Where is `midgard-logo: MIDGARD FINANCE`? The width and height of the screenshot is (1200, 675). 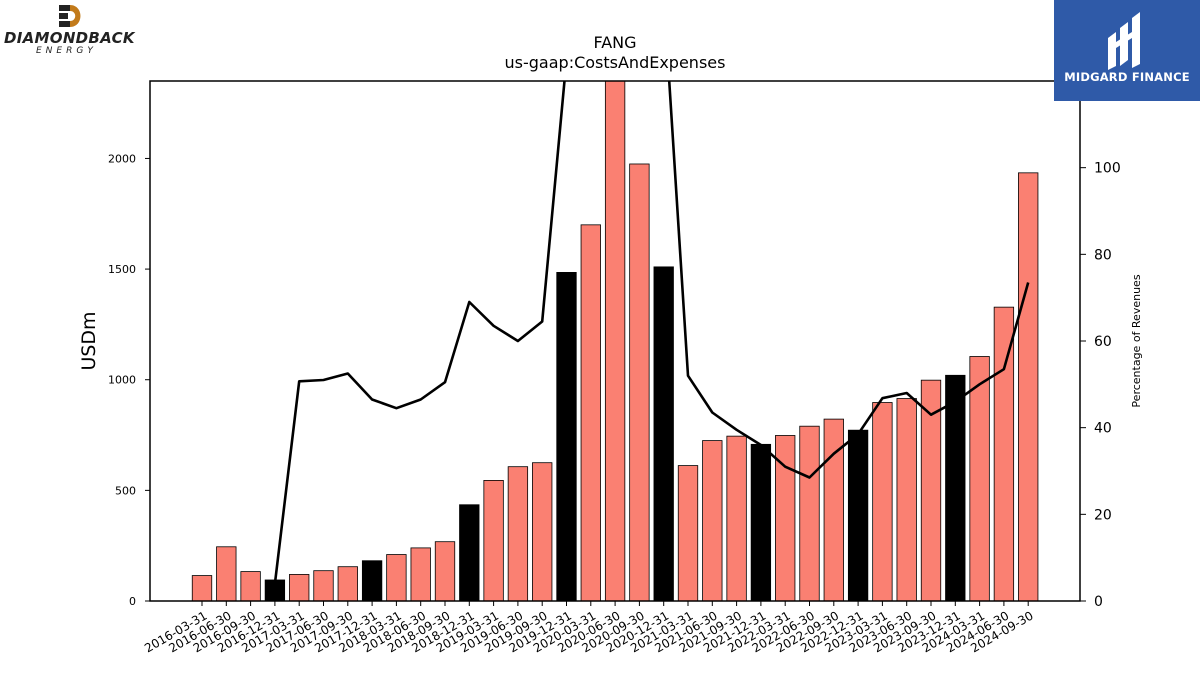
midgard-logo: MIDGARD FINANCE is located at coordinates (1127, 50).